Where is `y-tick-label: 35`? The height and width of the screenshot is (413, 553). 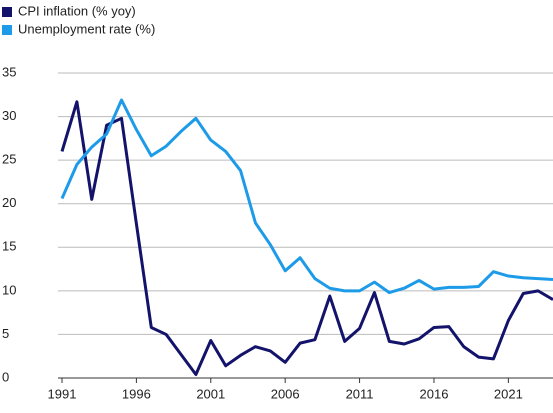 y-tick-label: 35 is located at coordinates (9, 71).